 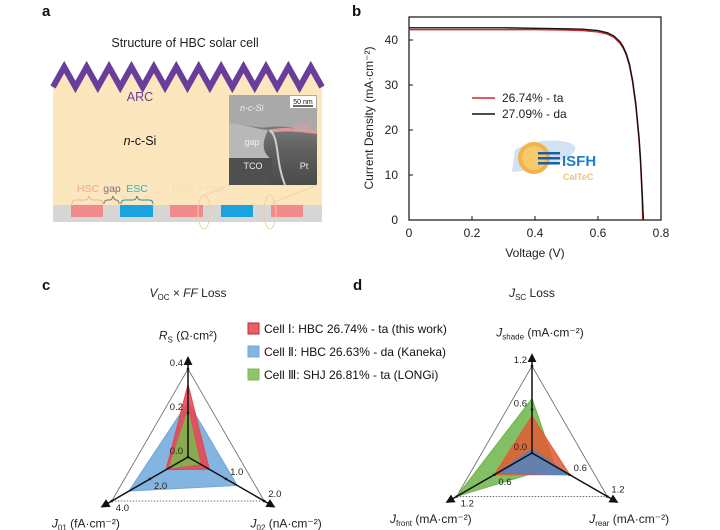 What do you see at coordinates (273, 140) in the screenshot?
I see `sem-inset: 50 nm n-c-Si HSC gap TCO Pt` at bounding box center [273, 140].